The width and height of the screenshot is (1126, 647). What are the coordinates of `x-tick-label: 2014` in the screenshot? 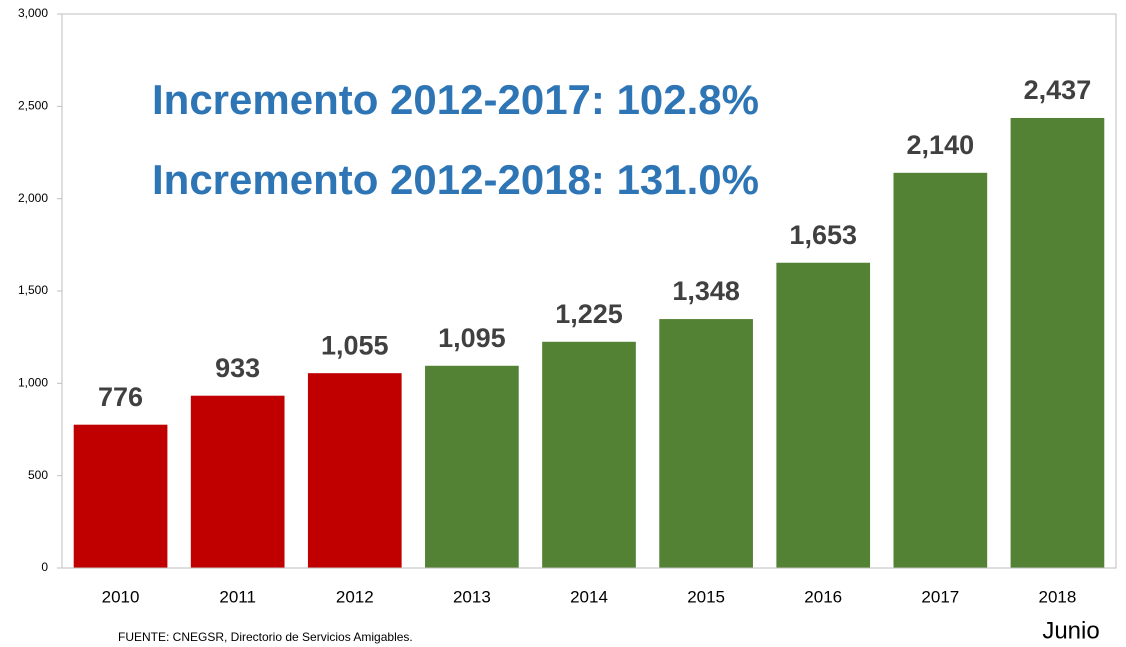 It's located at (589, 596).